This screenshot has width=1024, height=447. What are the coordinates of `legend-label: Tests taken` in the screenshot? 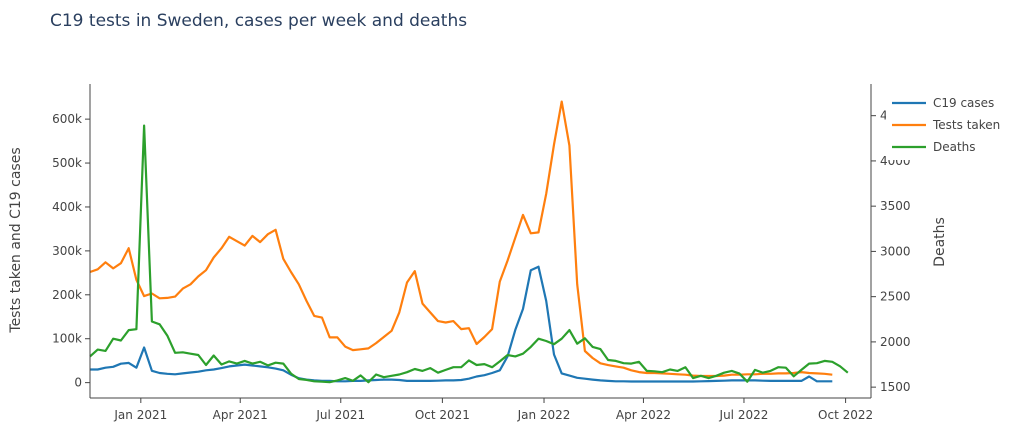 It's located at (966, 125).